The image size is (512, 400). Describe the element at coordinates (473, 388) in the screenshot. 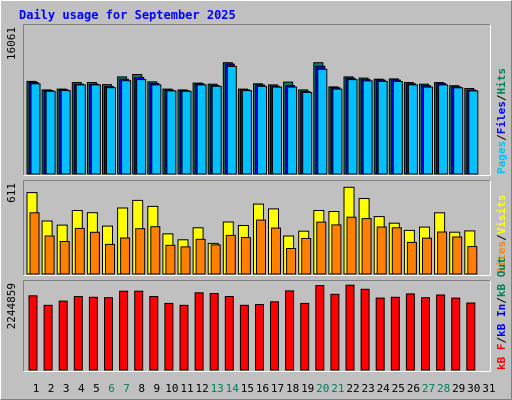

I see `x-tick-label-day-30: 30` at that location.